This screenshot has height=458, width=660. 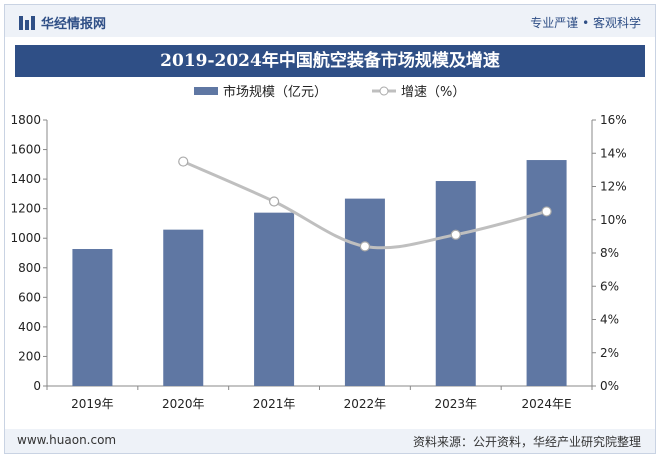 I want to click on y-tick-label: 200, so click(x=29, y=356).